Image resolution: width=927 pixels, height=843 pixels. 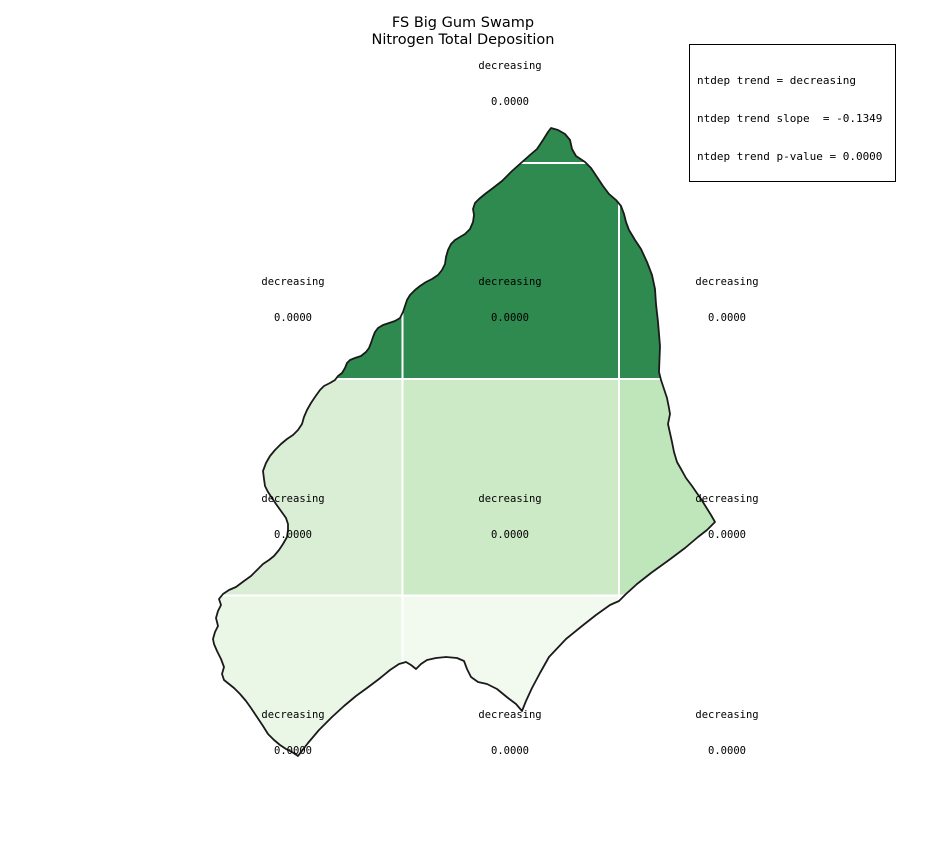 I want to click on legend-line-slope: ntdep trend slope = -0.1349, so click(x=790, y=118).